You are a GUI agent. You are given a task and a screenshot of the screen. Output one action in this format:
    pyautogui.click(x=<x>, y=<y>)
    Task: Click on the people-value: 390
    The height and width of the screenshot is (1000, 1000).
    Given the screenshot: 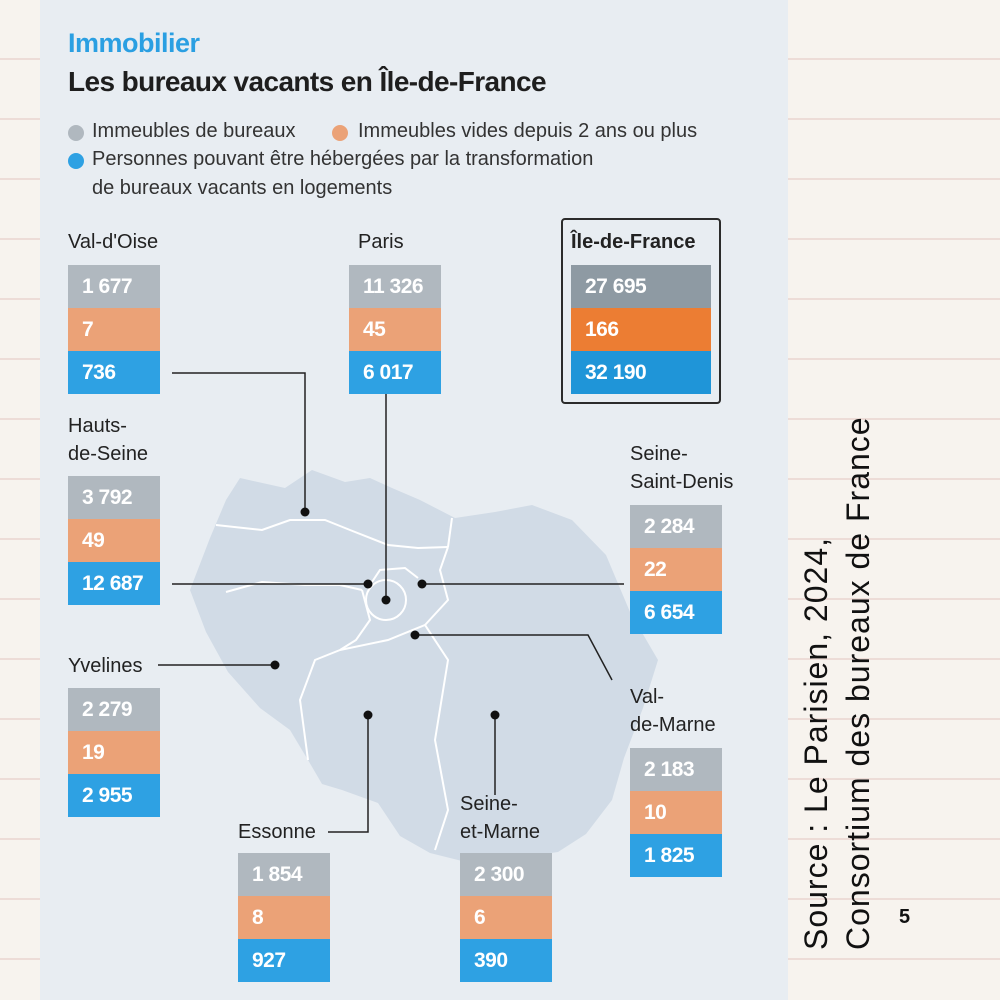 What is the action you would take?
    pyautogui.click(x=506, y=960)
    